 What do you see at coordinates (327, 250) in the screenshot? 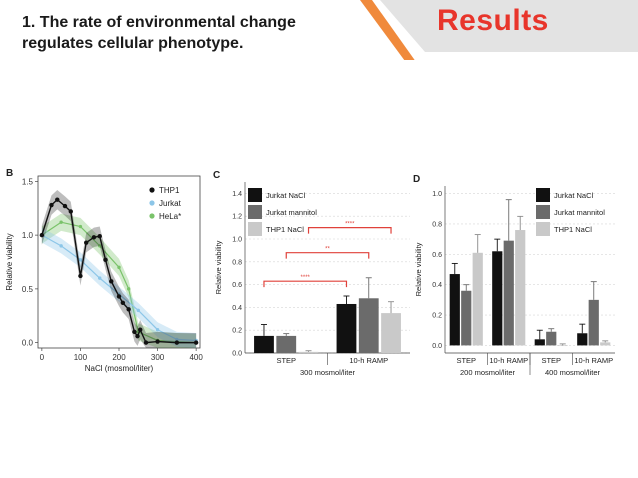
I see `significance-label: **` at bounding box center [327, 250].